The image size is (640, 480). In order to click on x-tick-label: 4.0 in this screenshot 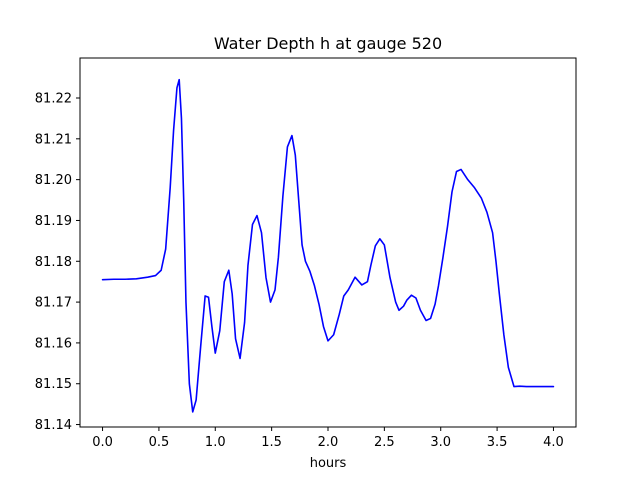, I will do `click(553, 442)`.